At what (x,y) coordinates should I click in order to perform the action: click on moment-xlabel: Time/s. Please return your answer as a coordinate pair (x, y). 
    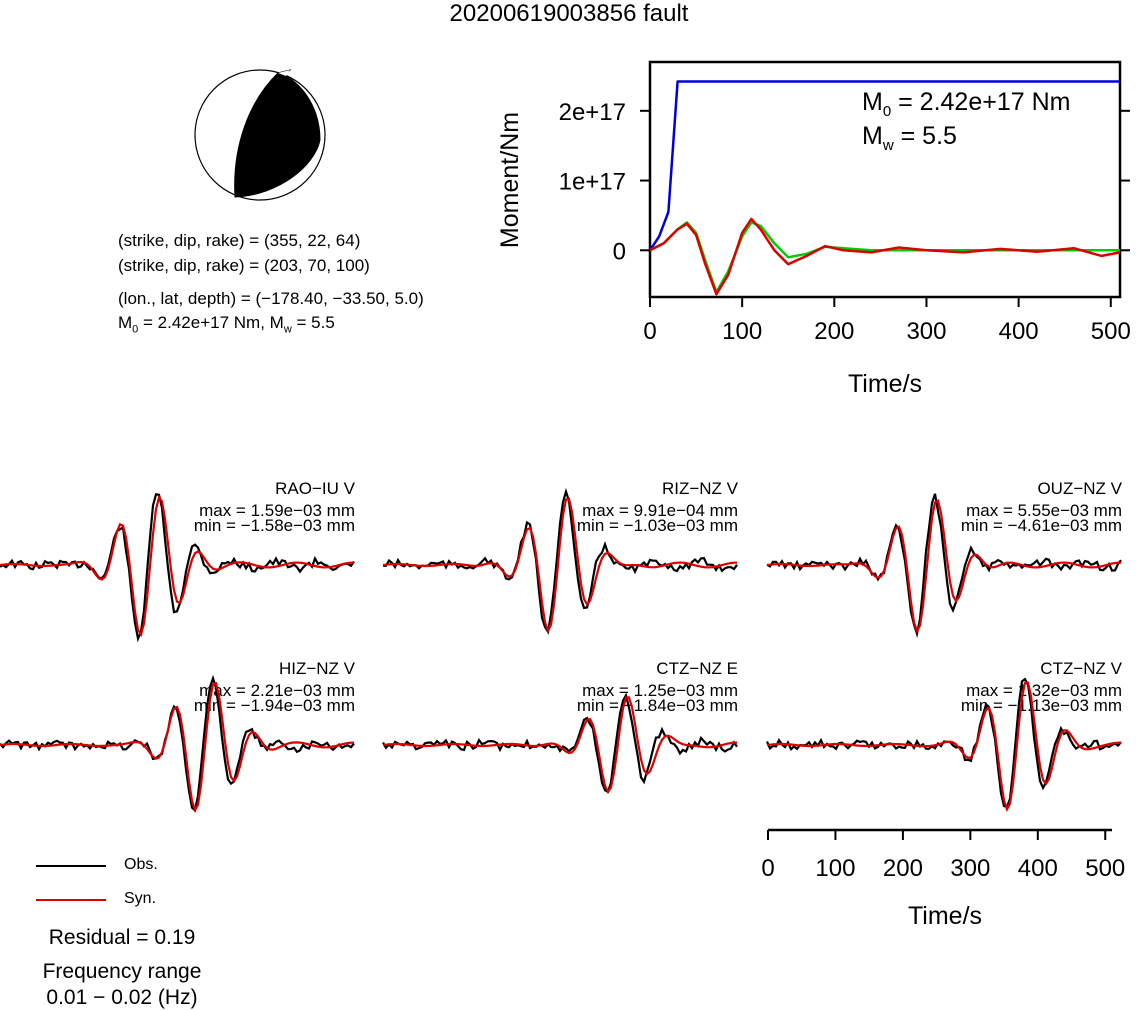
    Looking at the image, I should click on (885, 384).